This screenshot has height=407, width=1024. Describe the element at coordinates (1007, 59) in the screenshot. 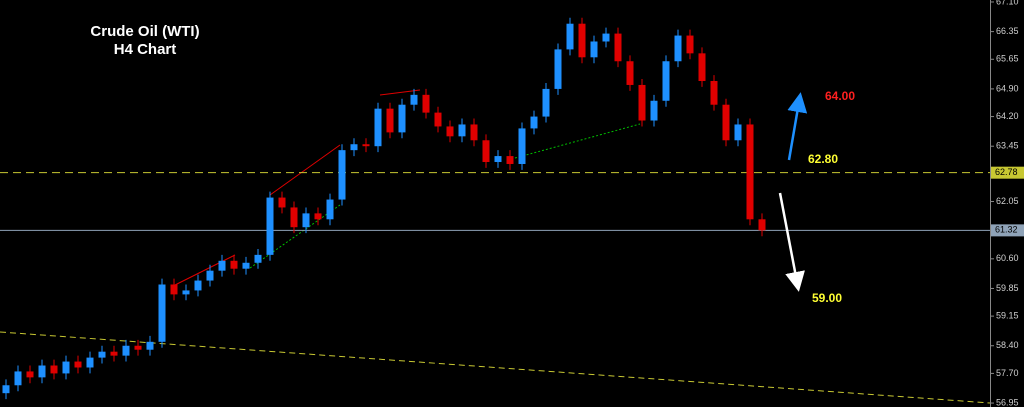

I see `y-tick-label: 65.65` at that location.